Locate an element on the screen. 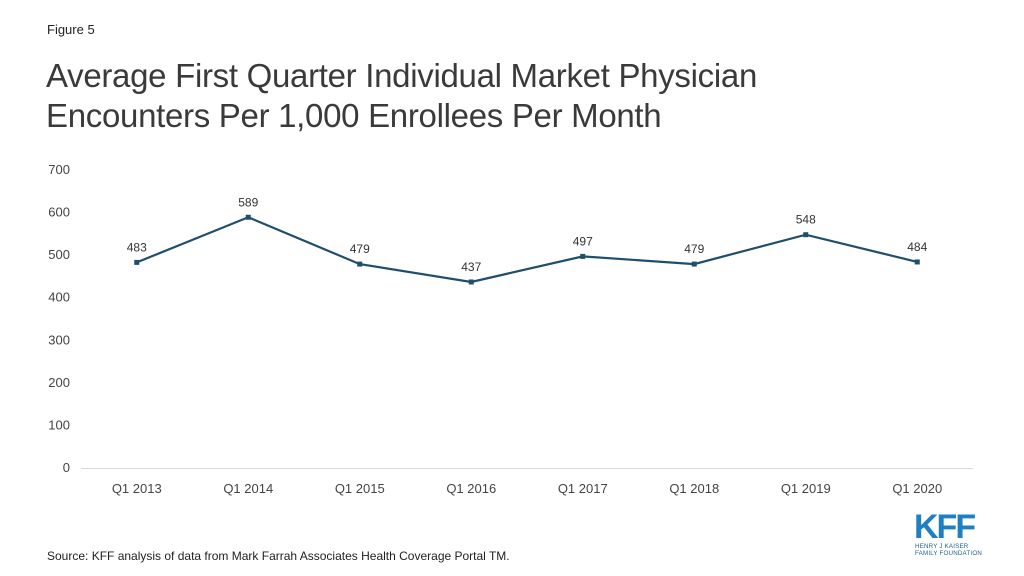 This screenshot has height=576, width=1024. y-tick-label: 400 is located at coordinates (59, 297).